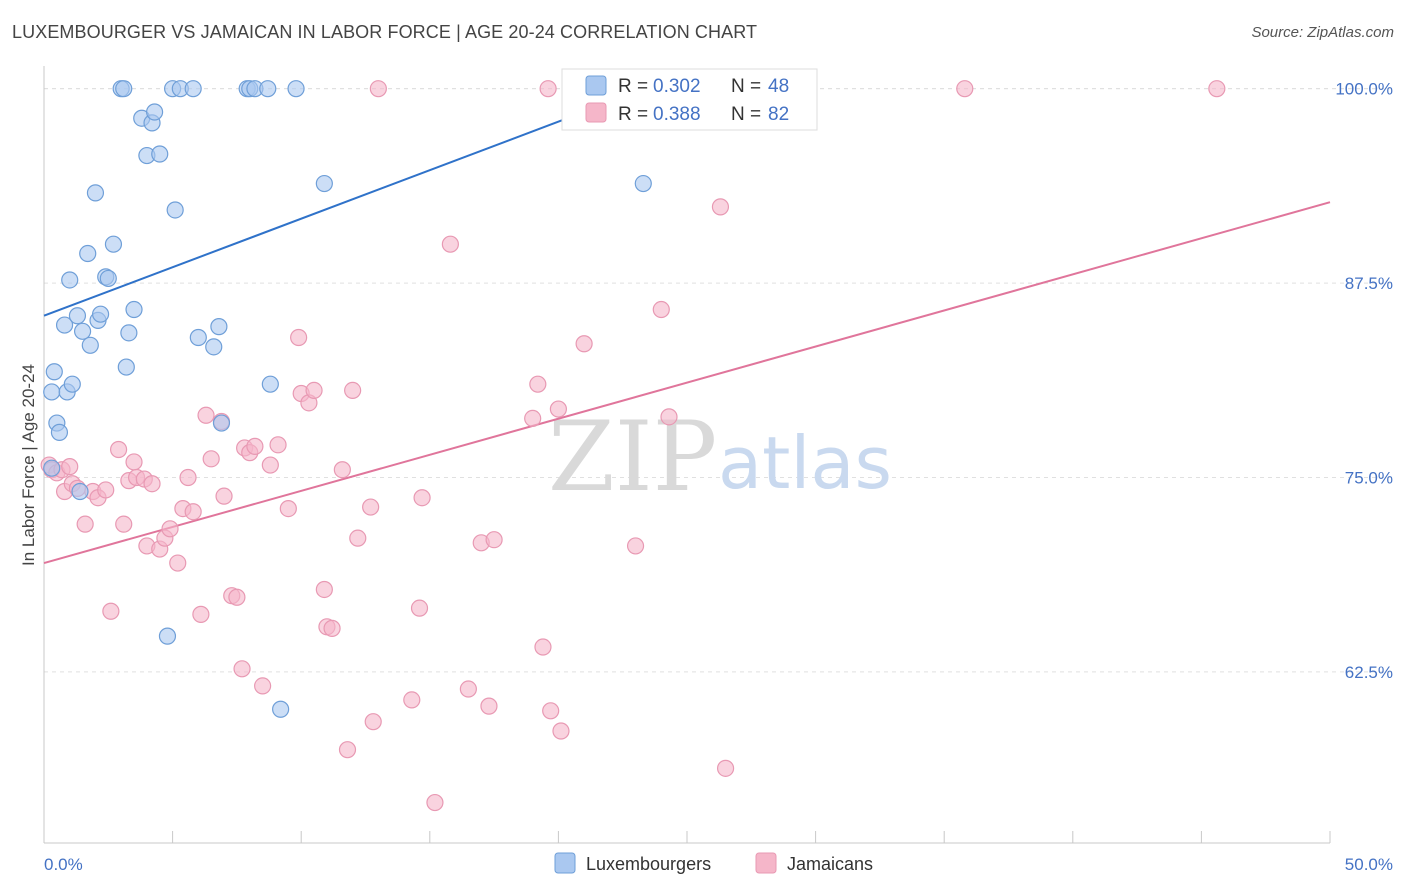 The width and height of the screenshot is (1406, 892). I want to click on legend-r-value-pink: 0.388, so click(677, 114).